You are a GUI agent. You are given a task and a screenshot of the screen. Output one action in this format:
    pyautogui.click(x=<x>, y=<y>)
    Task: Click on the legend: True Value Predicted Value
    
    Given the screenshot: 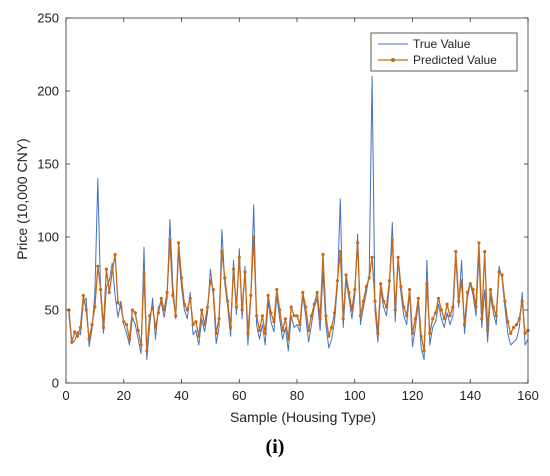 What is the action you would take?
    pyautogui.click(x=444, y=52)
    